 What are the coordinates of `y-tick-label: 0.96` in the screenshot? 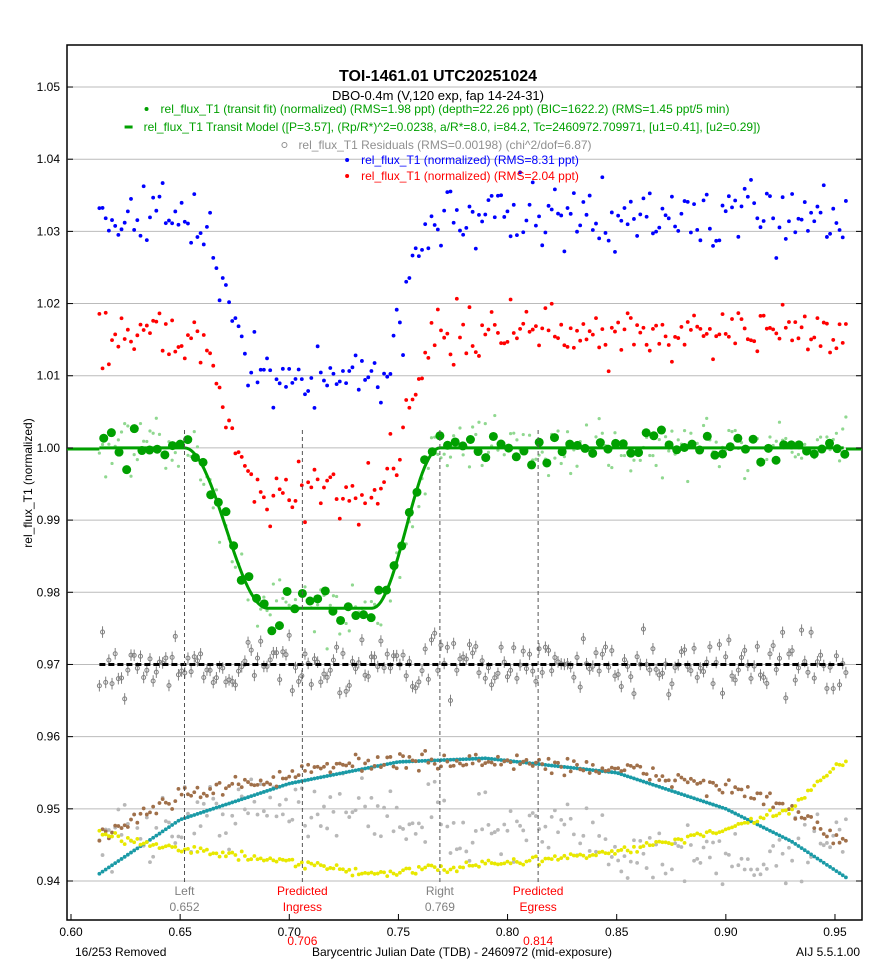 It's located at (49, 737).